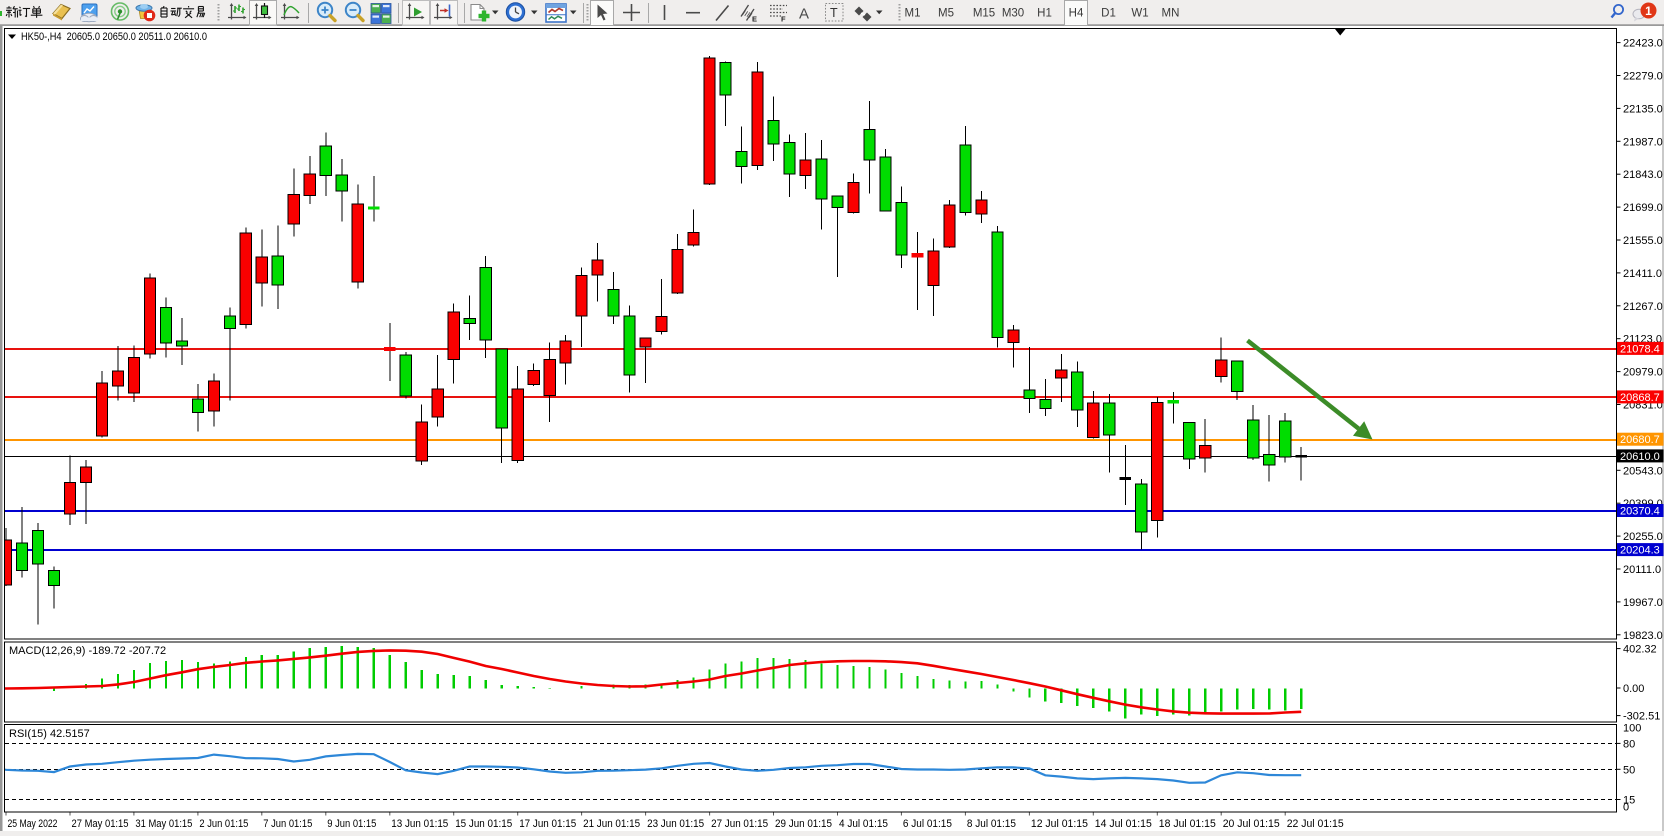 The width and height of the screenshot is (1664, 836). I want to click on svg-text: 20610.0, so click(1640, 457).